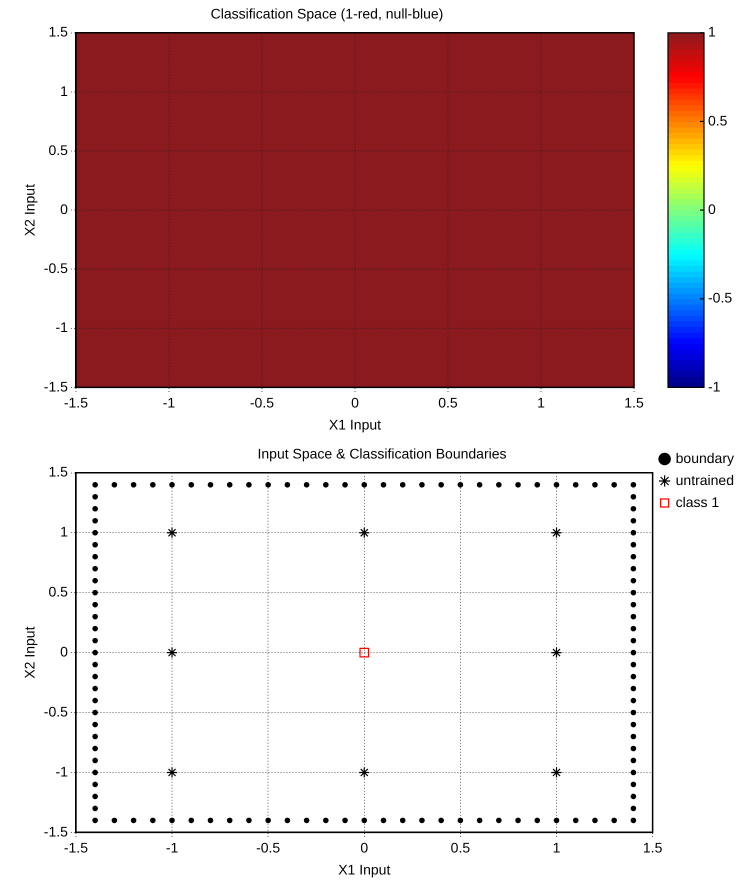 This screenshot has height=889, width=744. Describe the element at coordinates (712, 208) in the screenshot. I see `color-bar-label: 0` at that location.